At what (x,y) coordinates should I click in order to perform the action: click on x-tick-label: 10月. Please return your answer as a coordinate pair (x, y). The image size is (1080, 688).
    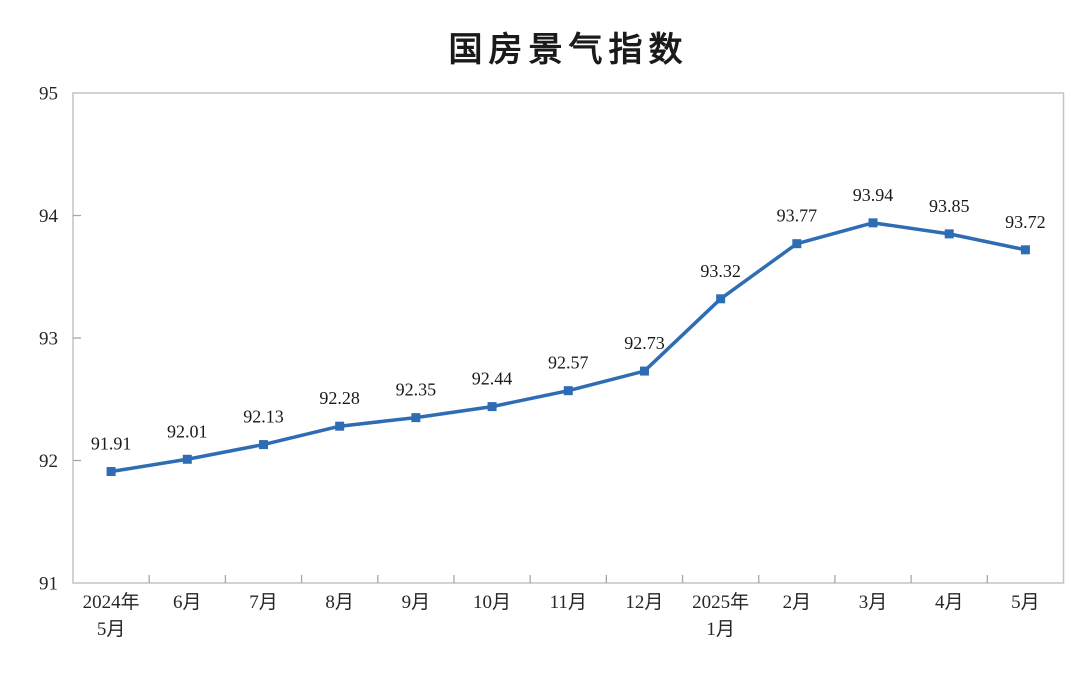
    Looking at the image, I should click on (492, 602).